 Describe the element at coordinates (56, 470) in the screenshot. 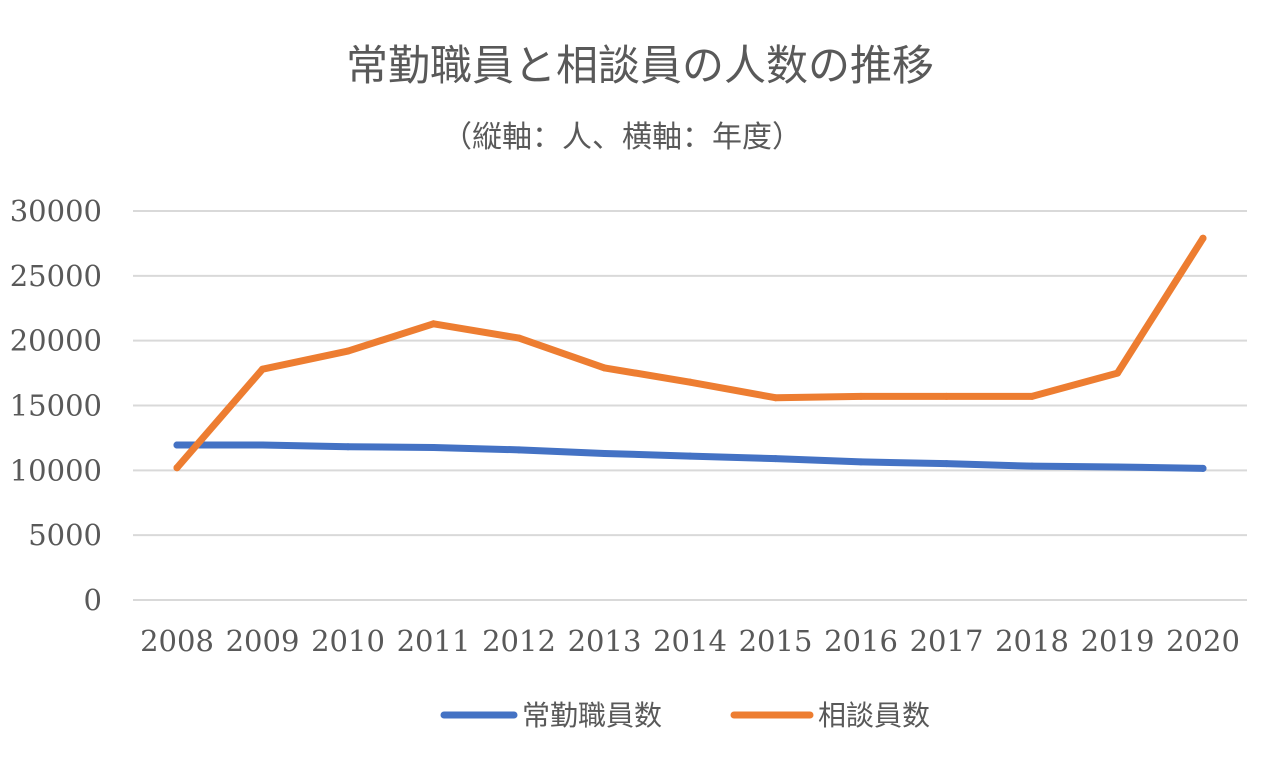

I see `y-tick-label-10000: 10000` at that location.